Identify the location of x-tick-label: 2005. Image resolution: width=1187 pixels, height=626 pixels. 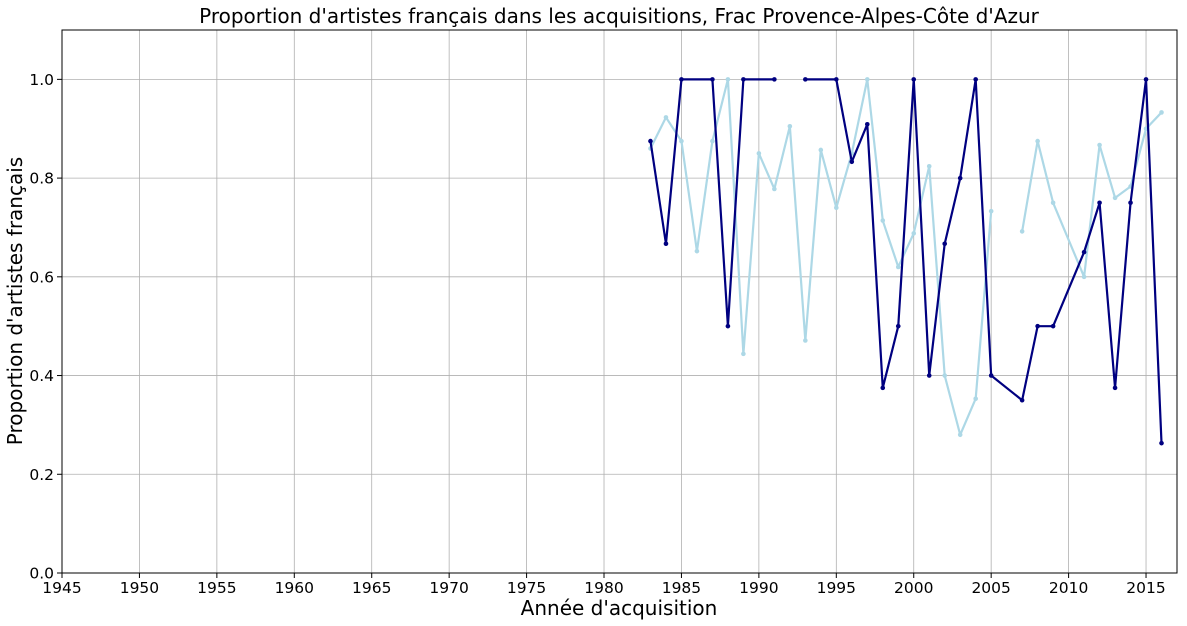
(990, 588).